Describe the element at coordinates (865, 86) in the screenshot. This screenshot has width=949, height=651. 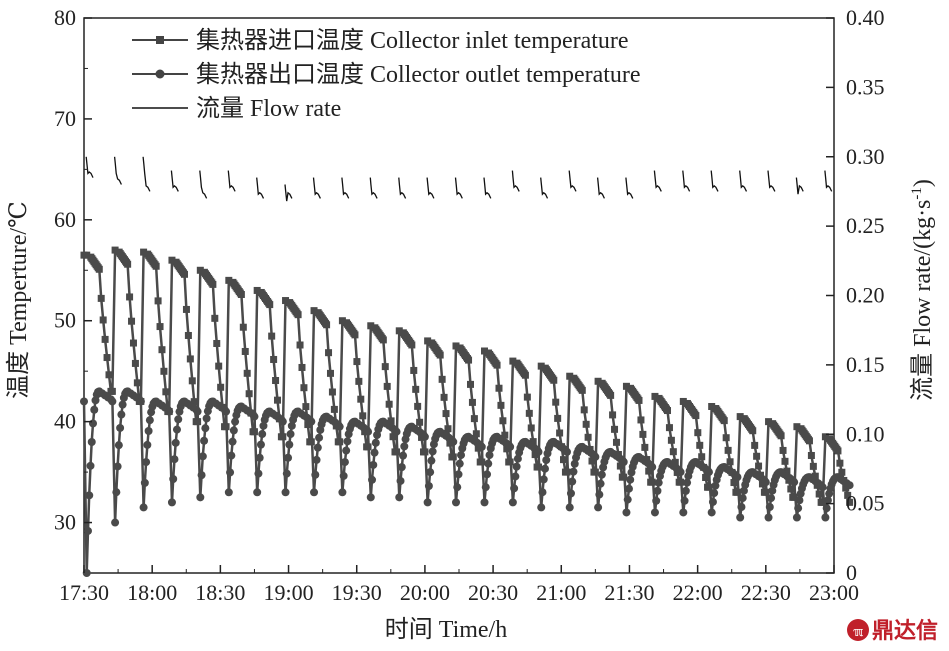
I see `y-right-tick-label: 0.35` at that location.